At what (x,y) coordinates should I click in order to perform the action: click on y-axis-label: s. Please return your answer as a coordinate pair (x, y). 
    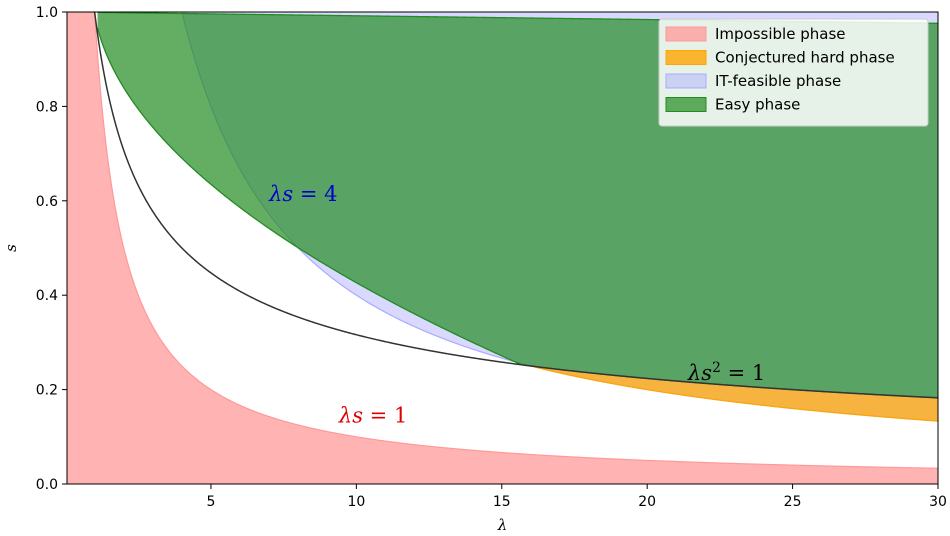
    Looking at the image, I should click on (11, 248).